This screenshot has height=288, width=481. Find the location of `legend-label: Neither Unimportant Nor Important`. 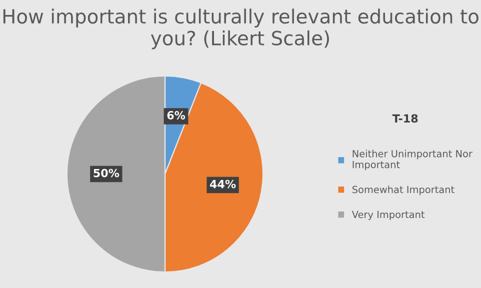

legend-label: Neither Unimportant Nor Important is located at coordinates (412, 160).